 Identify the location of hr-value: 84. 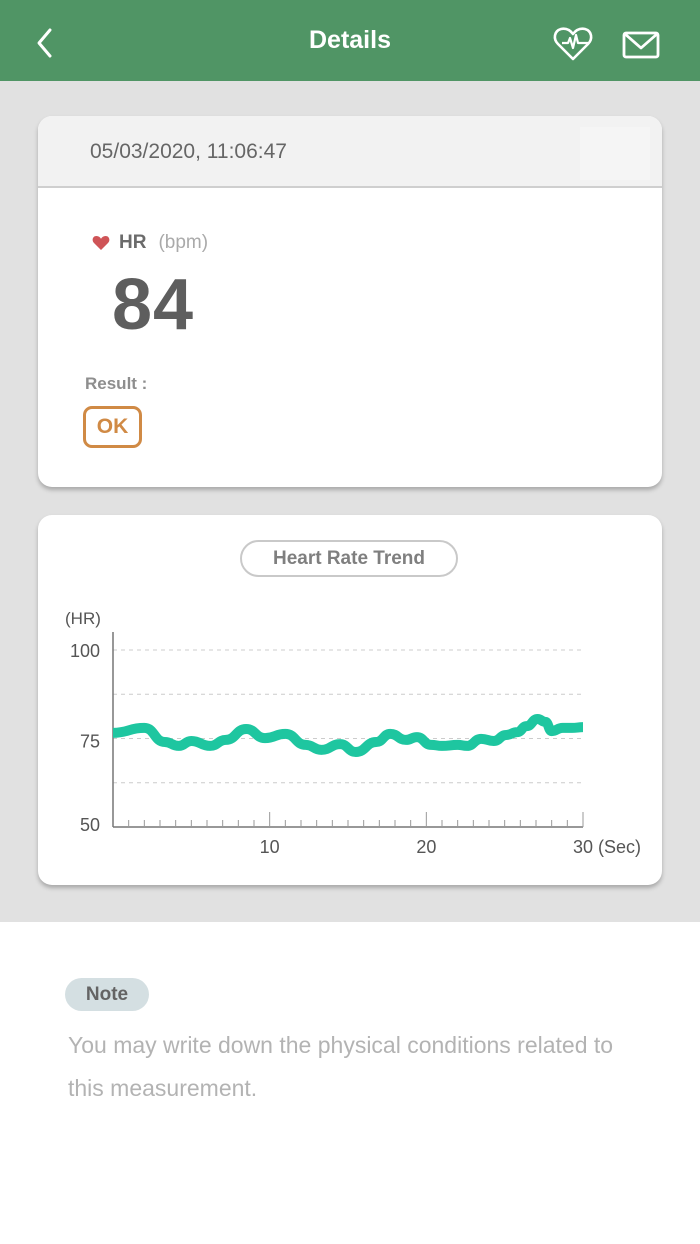
(153, 305).